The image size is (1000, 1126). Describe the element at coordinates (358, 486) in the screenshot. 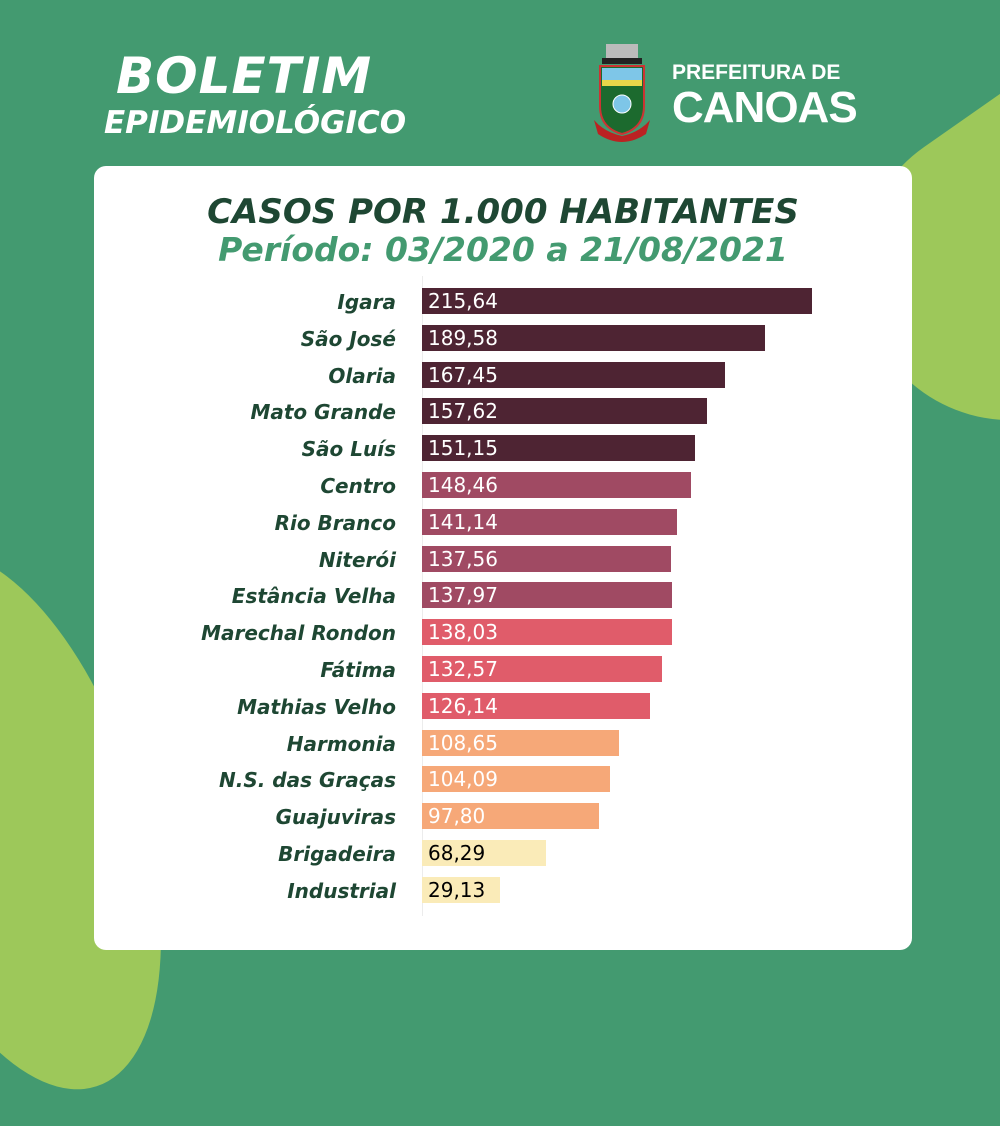

I see `category-label: Centro` at that location.